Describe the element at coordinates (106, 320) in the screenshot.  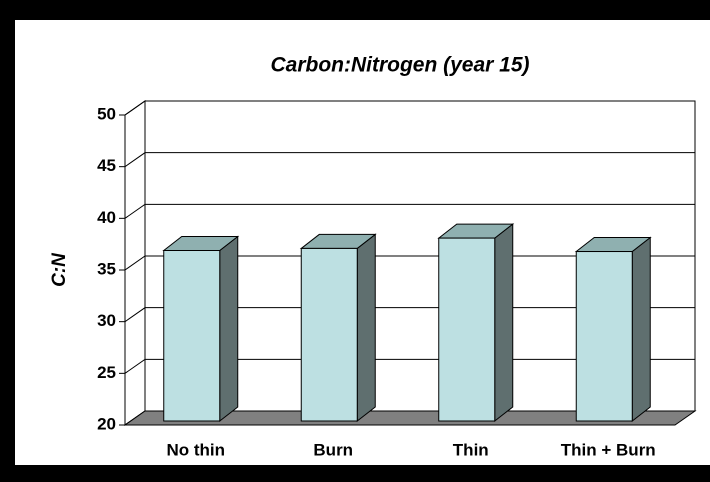
I see `y-tick-label: 30` at that location.